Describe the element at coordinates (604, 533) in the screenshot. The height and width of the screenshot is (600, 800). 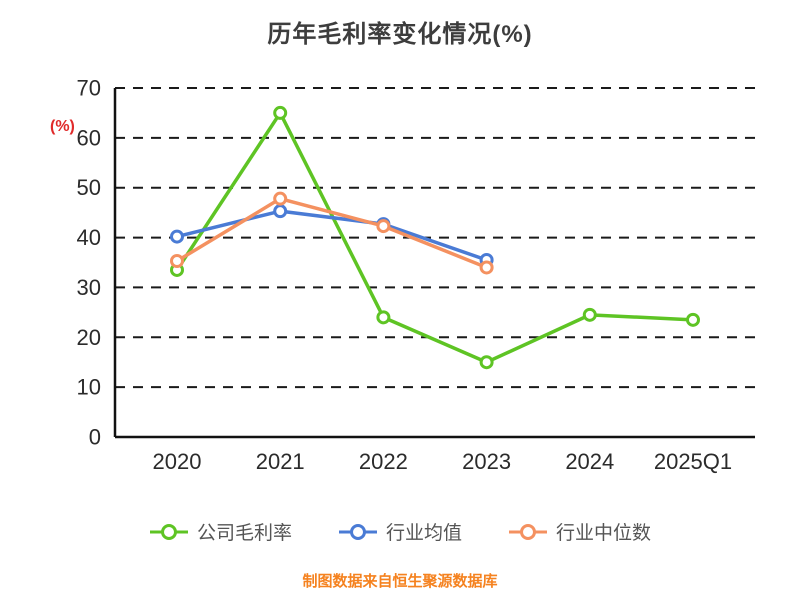
I see `legend-label: 行业中位数` at that location.